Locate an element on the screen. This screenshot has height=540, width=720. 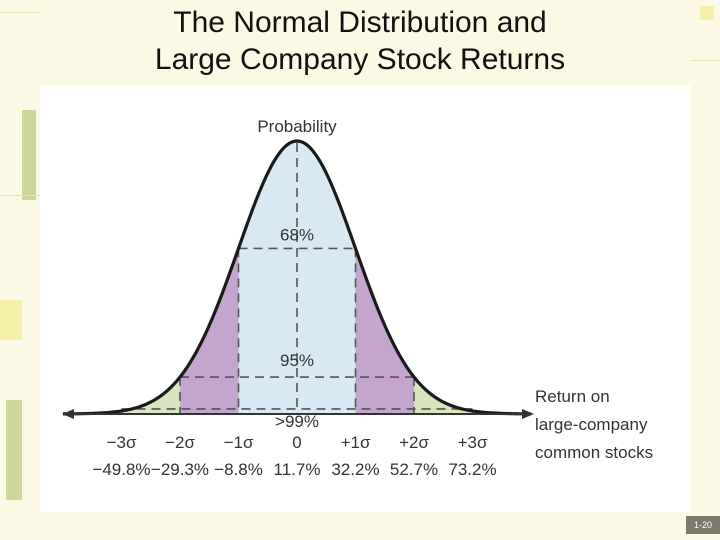
x-axis-label-line: large-company is located at coordinates (591, 424).